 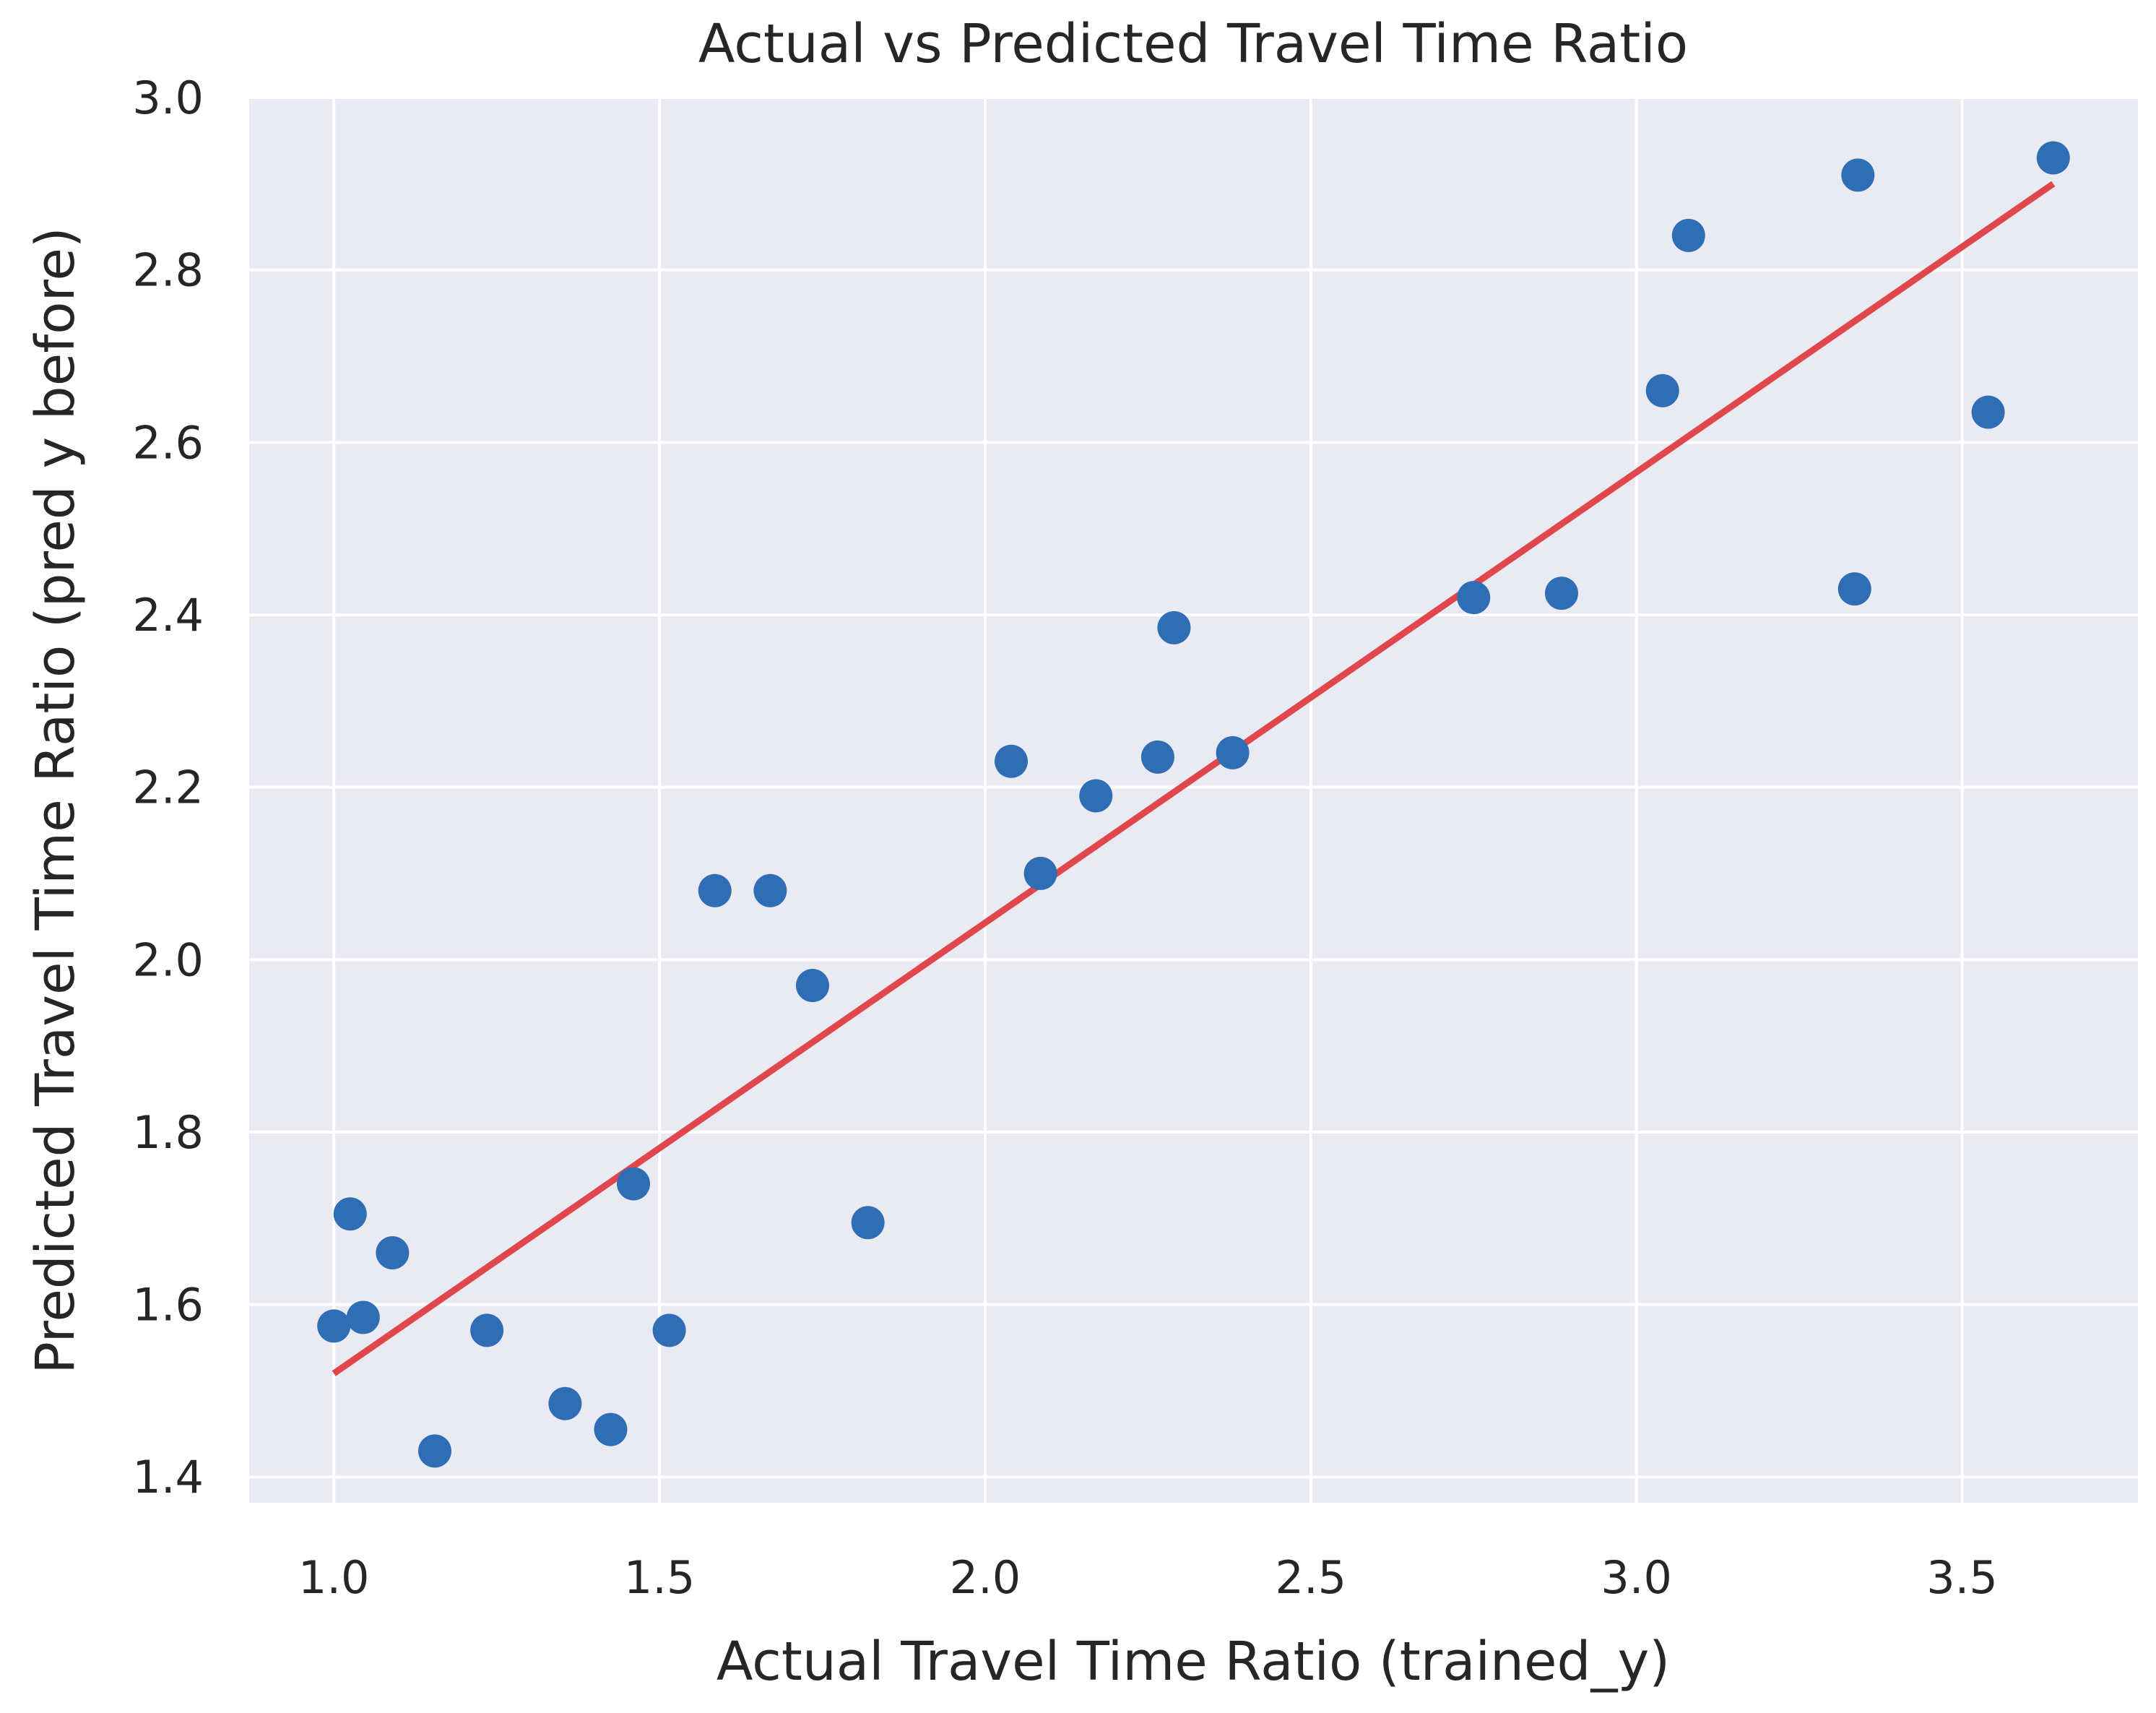 I want to click on x-tick-label: 2.0, so click(x=985, y=1578).